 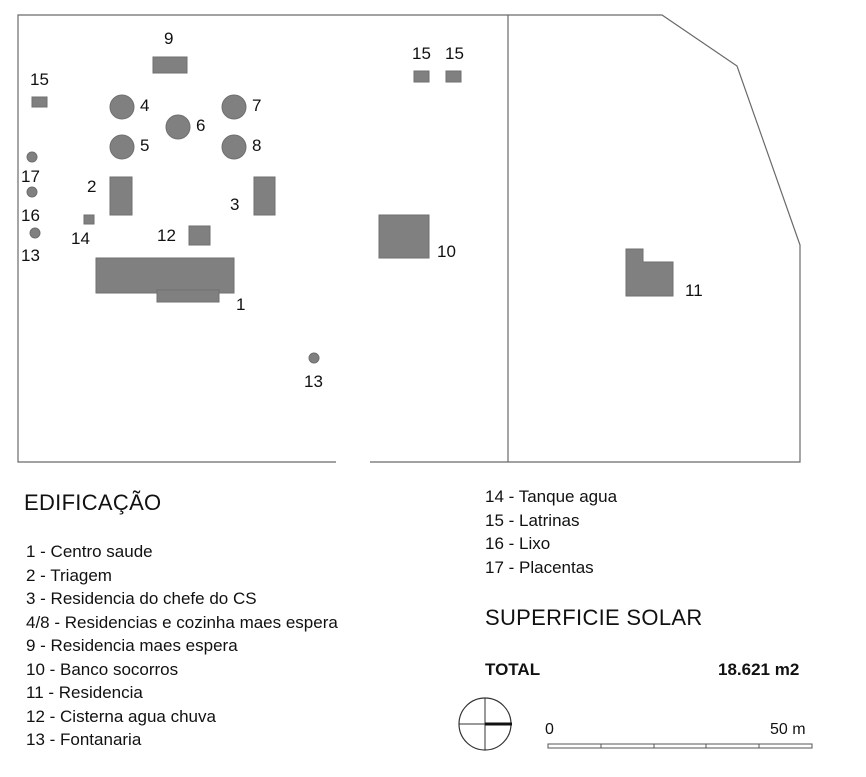 I want to click on building-10-banco-socorros, so click(x=404, y=236).